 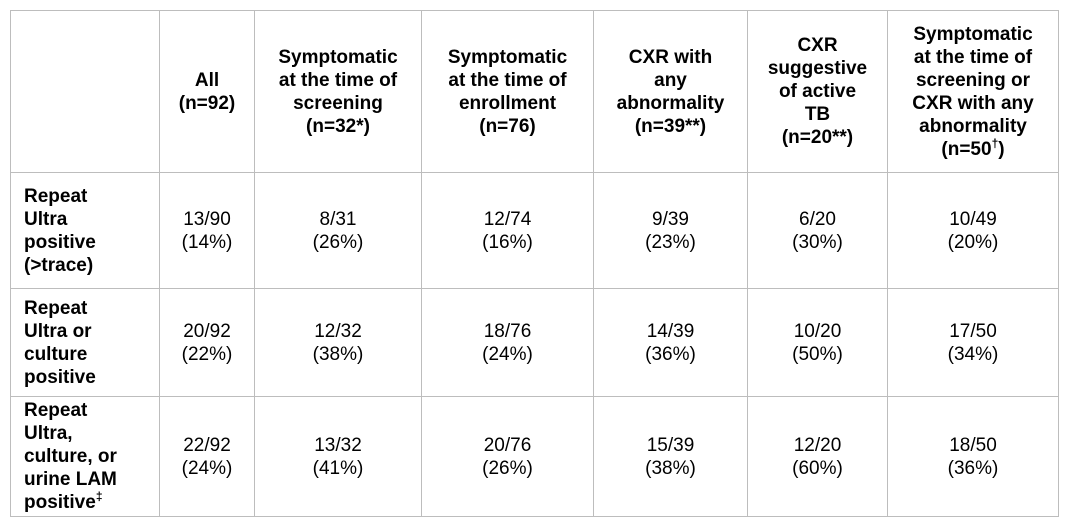 What do you see at coordinates (507, 456) in the screenshot?
I see `data-cell: 20/76 (26%)` at bounding box center [507, 456].